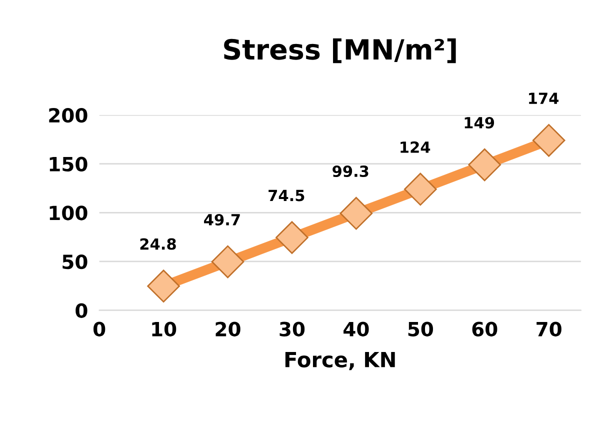 The image size is (602, 434). What do you see at coordinates (286, 196) in the screenshot?
I see `data-label: 74.5` at bounding box center [286, 196].